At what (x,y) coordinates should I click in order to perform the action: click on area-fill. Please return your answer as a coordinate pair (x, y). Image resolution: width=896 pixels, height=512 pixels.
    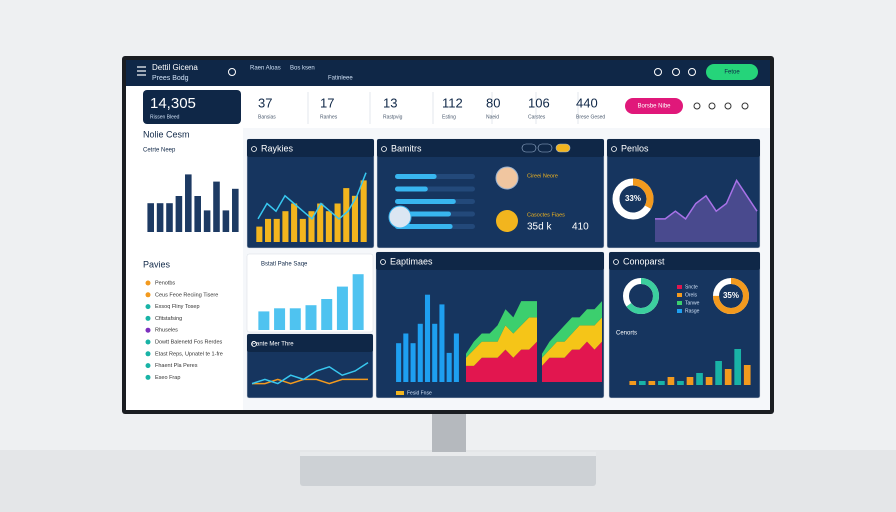
    Looking at the image, I should click on (706, 211).